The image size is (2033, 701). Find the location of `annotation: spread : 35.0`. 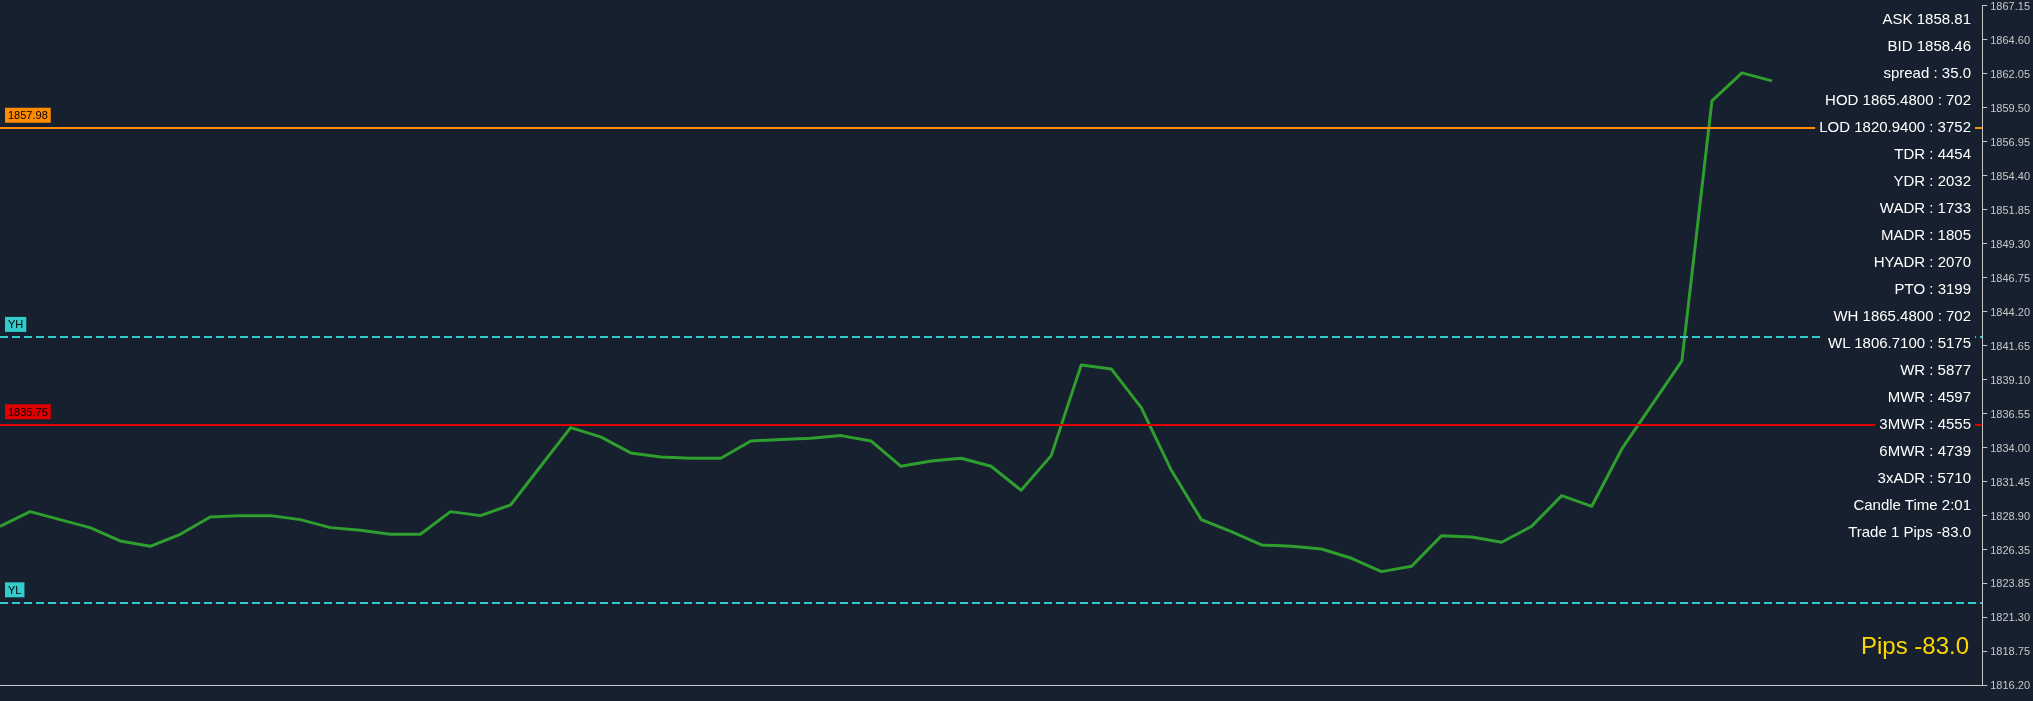

annotation: spread : 35.0 is located at coordinates (1927, 72).